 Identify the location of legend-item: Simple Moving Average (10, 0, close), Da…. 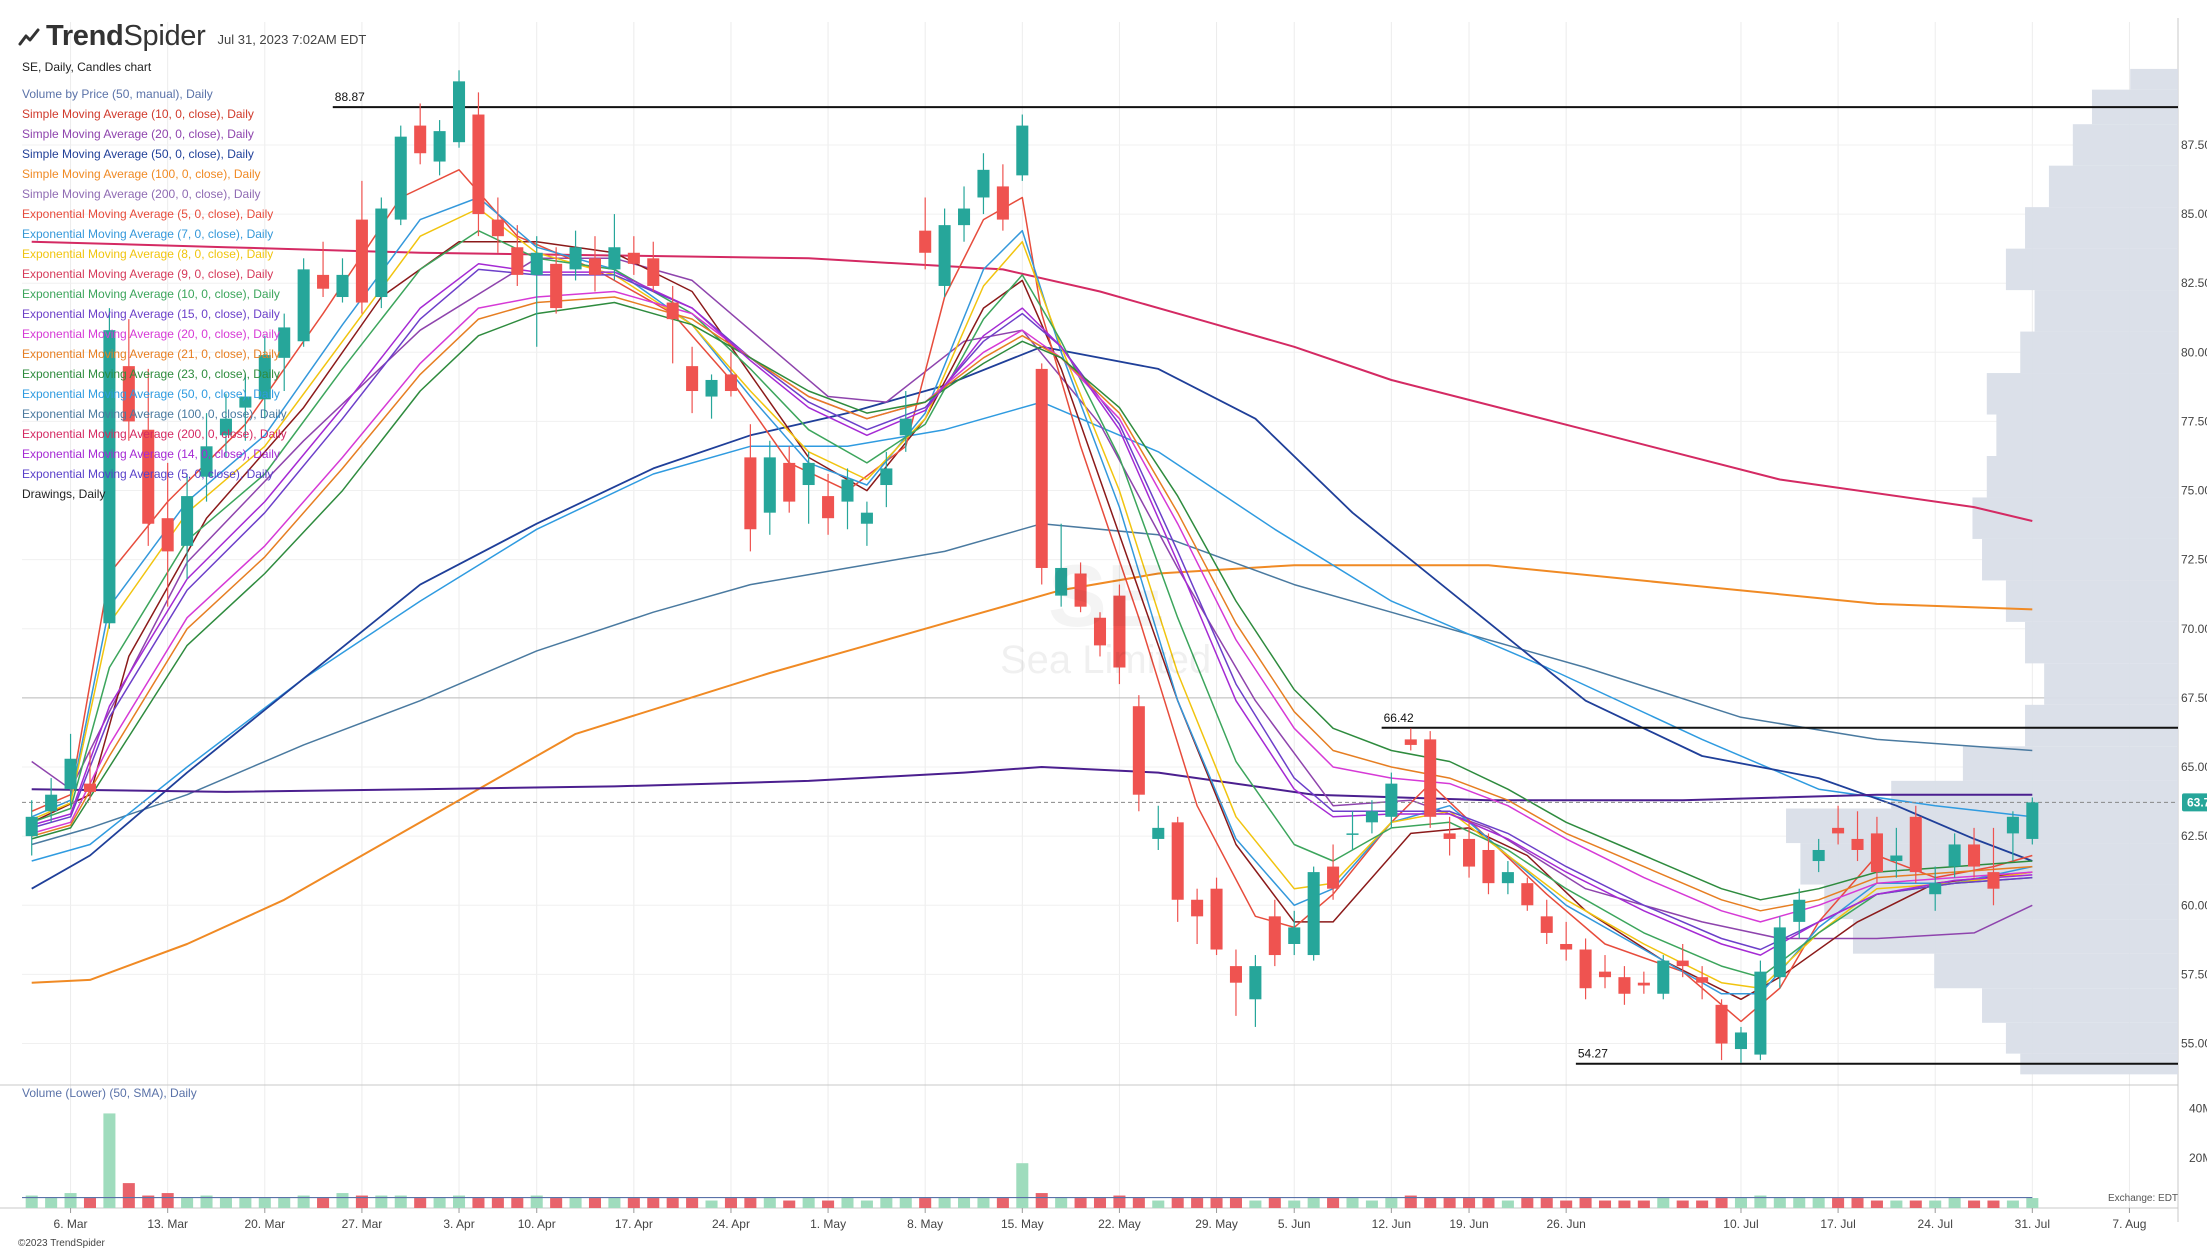
(138, 114).